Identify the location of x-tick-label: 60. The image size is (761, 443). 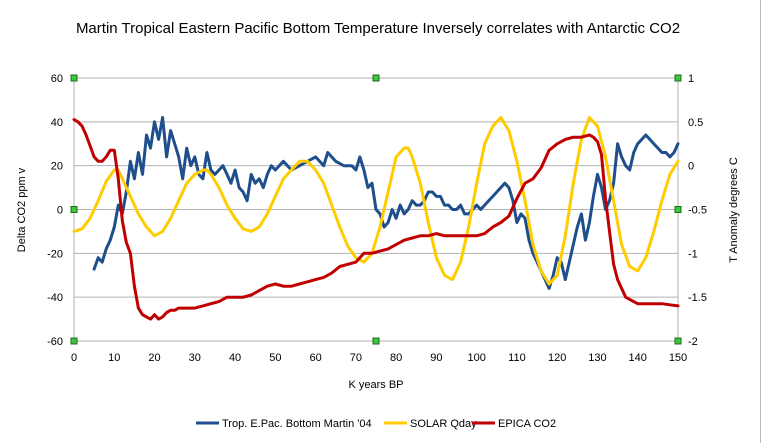
(315, 358).